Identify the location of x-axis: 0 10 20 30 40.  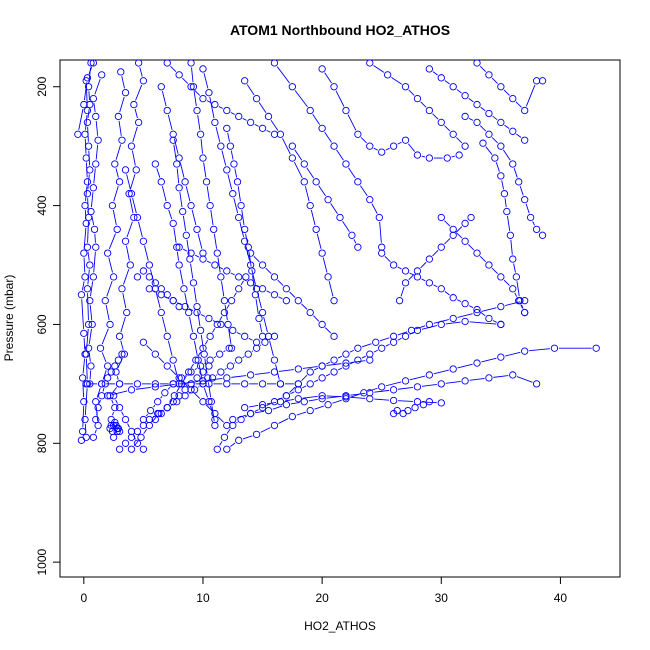
(323, 590).